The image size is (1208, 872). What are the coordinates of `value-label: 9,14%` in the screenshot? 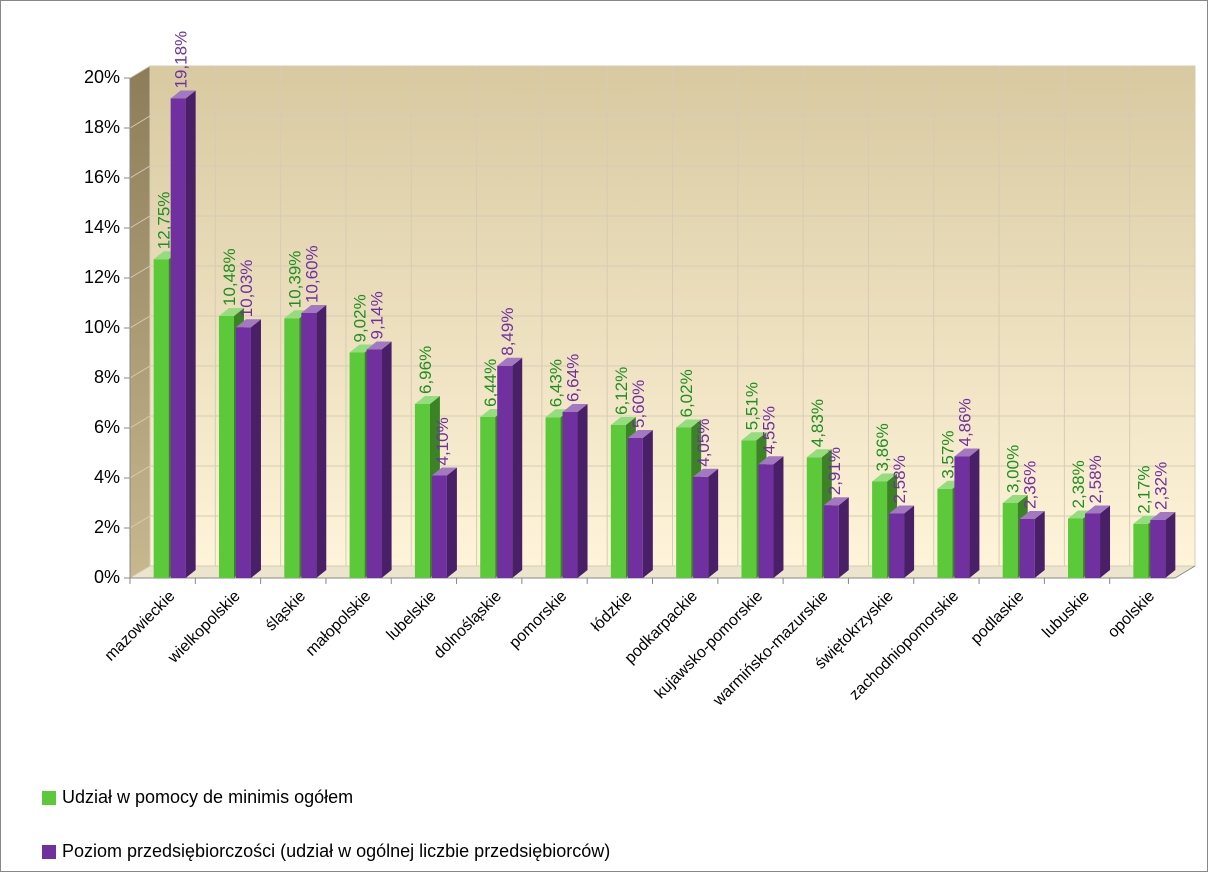 It's located at (377, 315).